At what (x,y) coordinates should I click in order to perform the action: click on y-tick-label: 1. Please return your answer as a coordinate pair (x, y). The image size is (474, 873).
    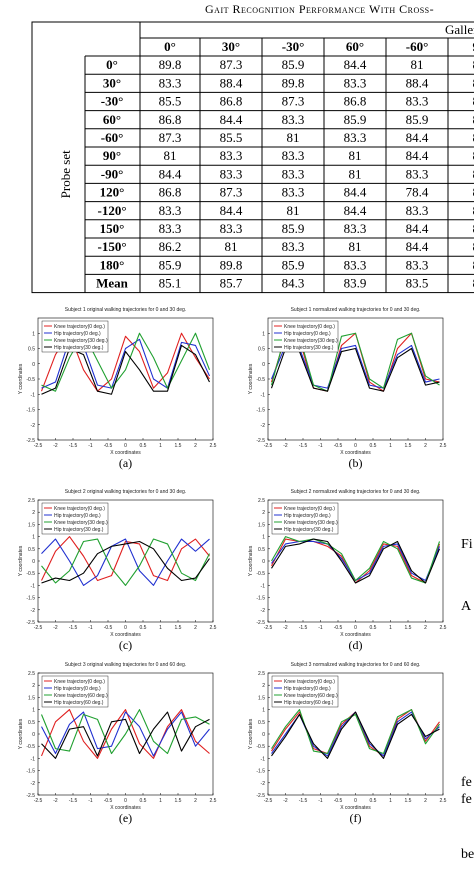
    Looking at the image, I should click on (33, 538).